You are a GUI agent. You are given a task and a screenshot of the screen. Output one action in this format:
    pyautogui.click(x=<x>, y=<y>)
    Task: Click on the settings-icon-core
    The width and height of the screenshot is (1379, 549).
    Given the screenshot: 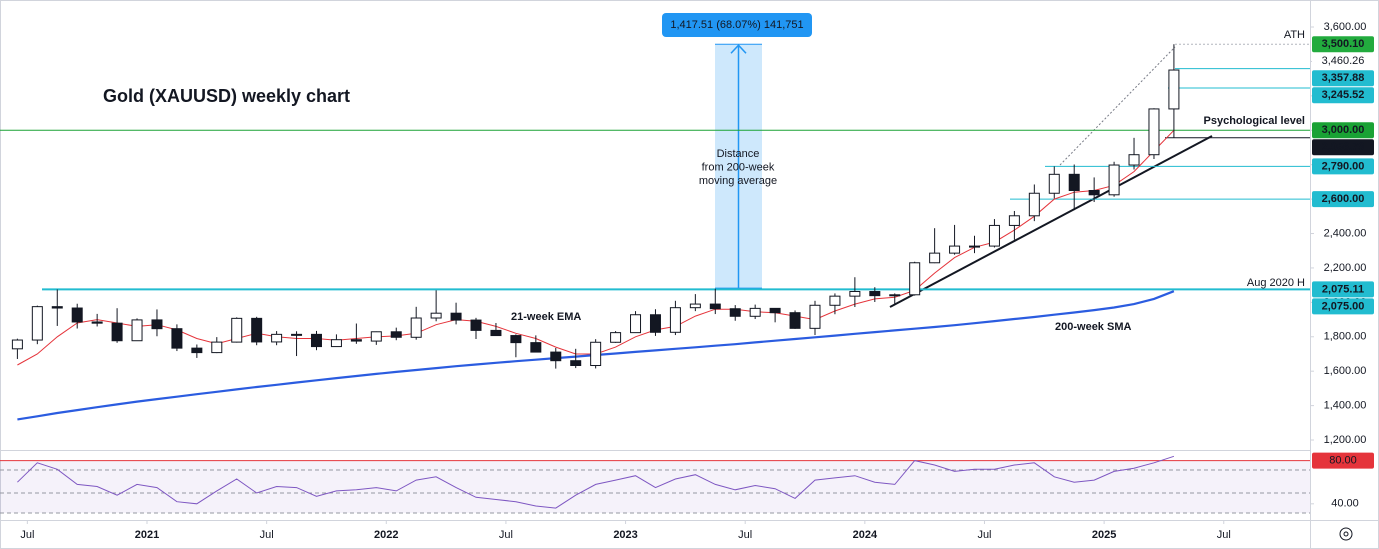 What is the action you would take?
    pyautogui.click(x=1346, y=534)
    